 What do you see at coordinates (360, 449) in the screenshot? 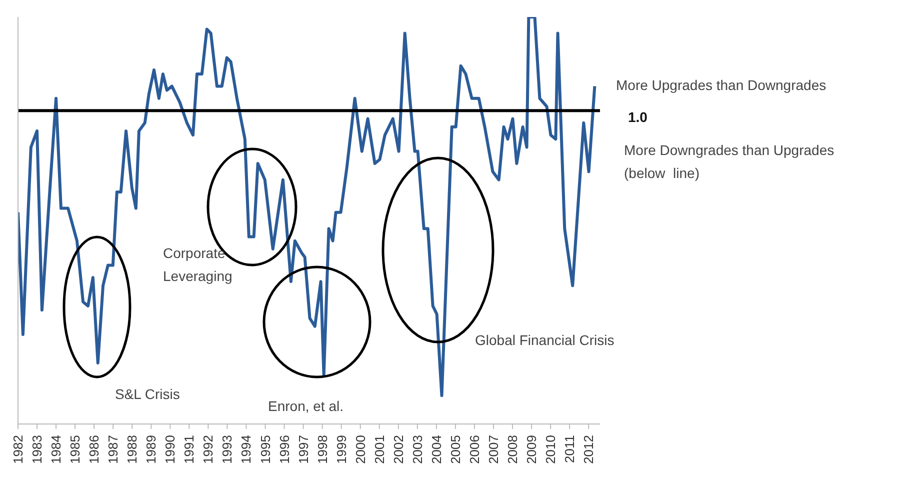
I see `x-tick-label: 2000` at bounding box center [360, 449].